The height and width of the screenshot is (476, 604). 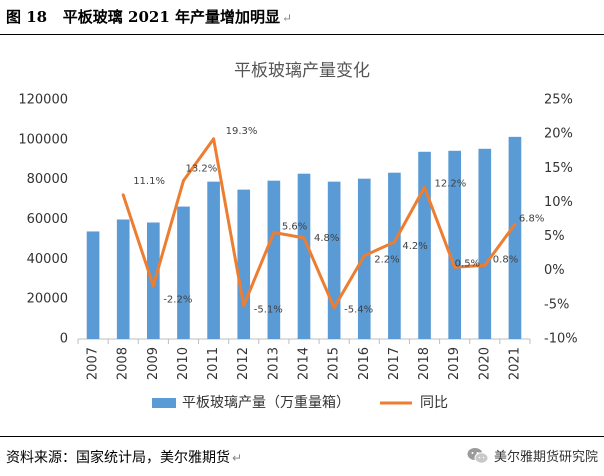 What do you see at coordinates (451, 183) in the screenshot?
I see `data-label: 12.2%` at bounding box center [451, 183].